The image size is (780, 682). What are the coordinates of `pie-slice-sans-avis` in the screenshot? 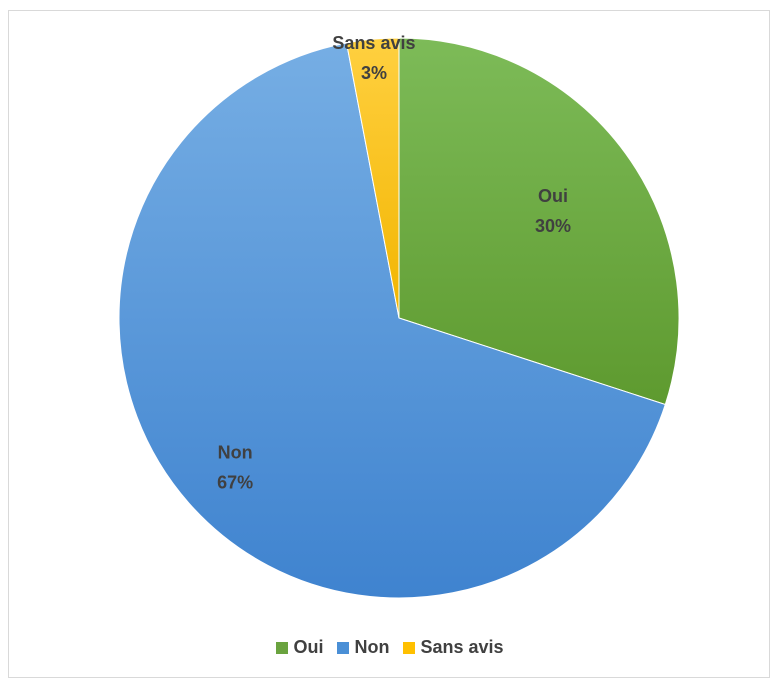 It's located at (372, 178).